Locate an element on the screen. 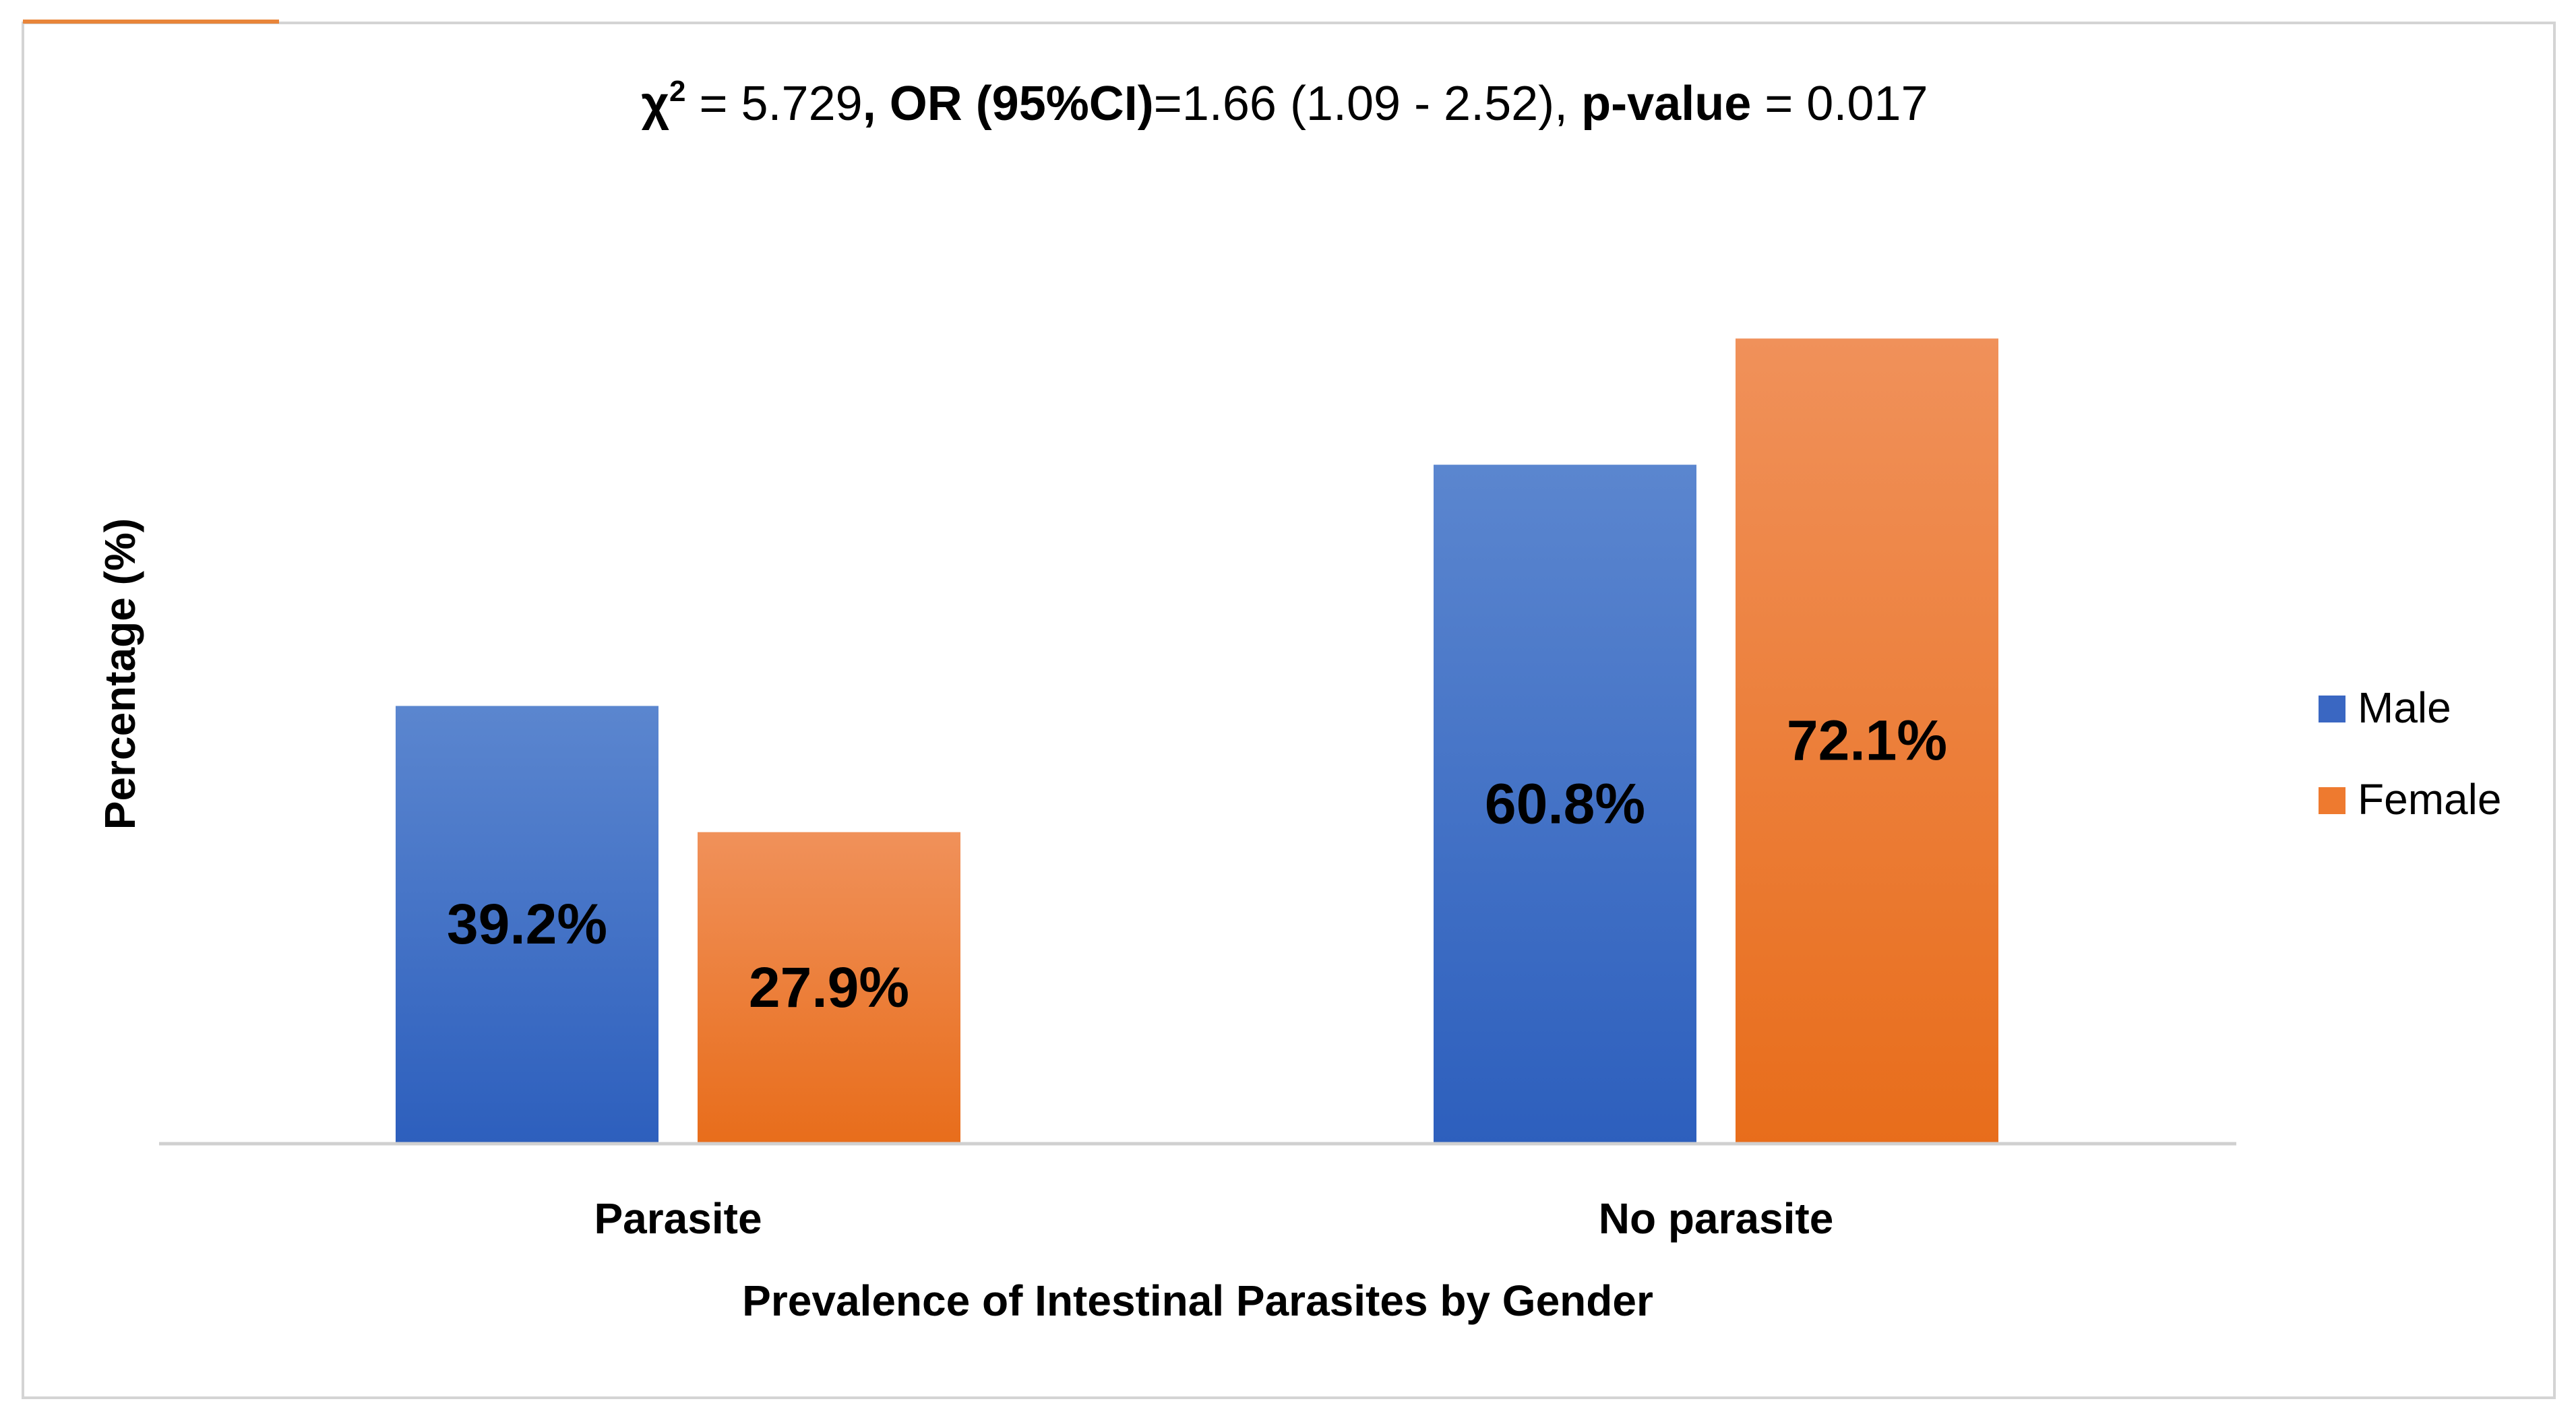  bar-no-parasite-female is located at coordinates (1867, 741).